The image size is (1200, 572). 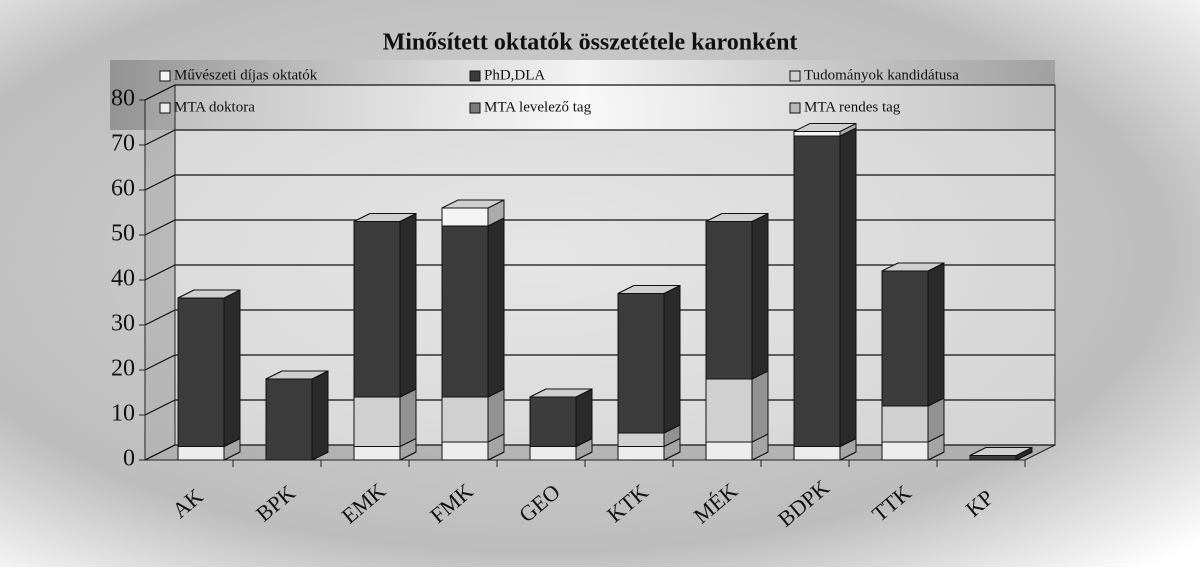 I want to click on y-tick-label: 80, so click(x=123, y=99).